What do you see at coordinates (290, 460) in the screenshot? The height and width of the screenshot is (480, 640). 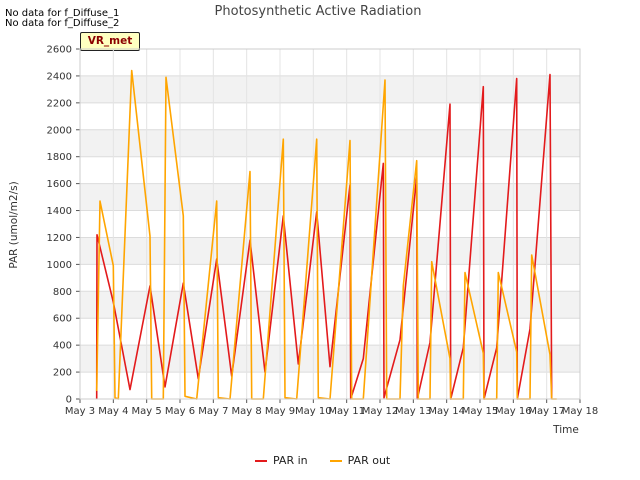 I see `legend-label-par-in: PAR in` at bounding box center [290, 460].